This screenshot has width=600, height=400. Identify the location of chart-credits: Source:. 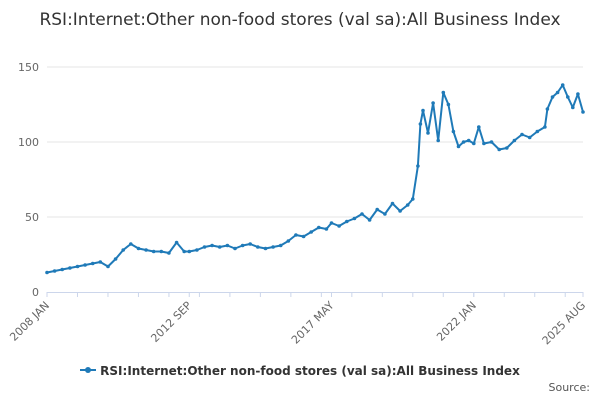
(569, 387).